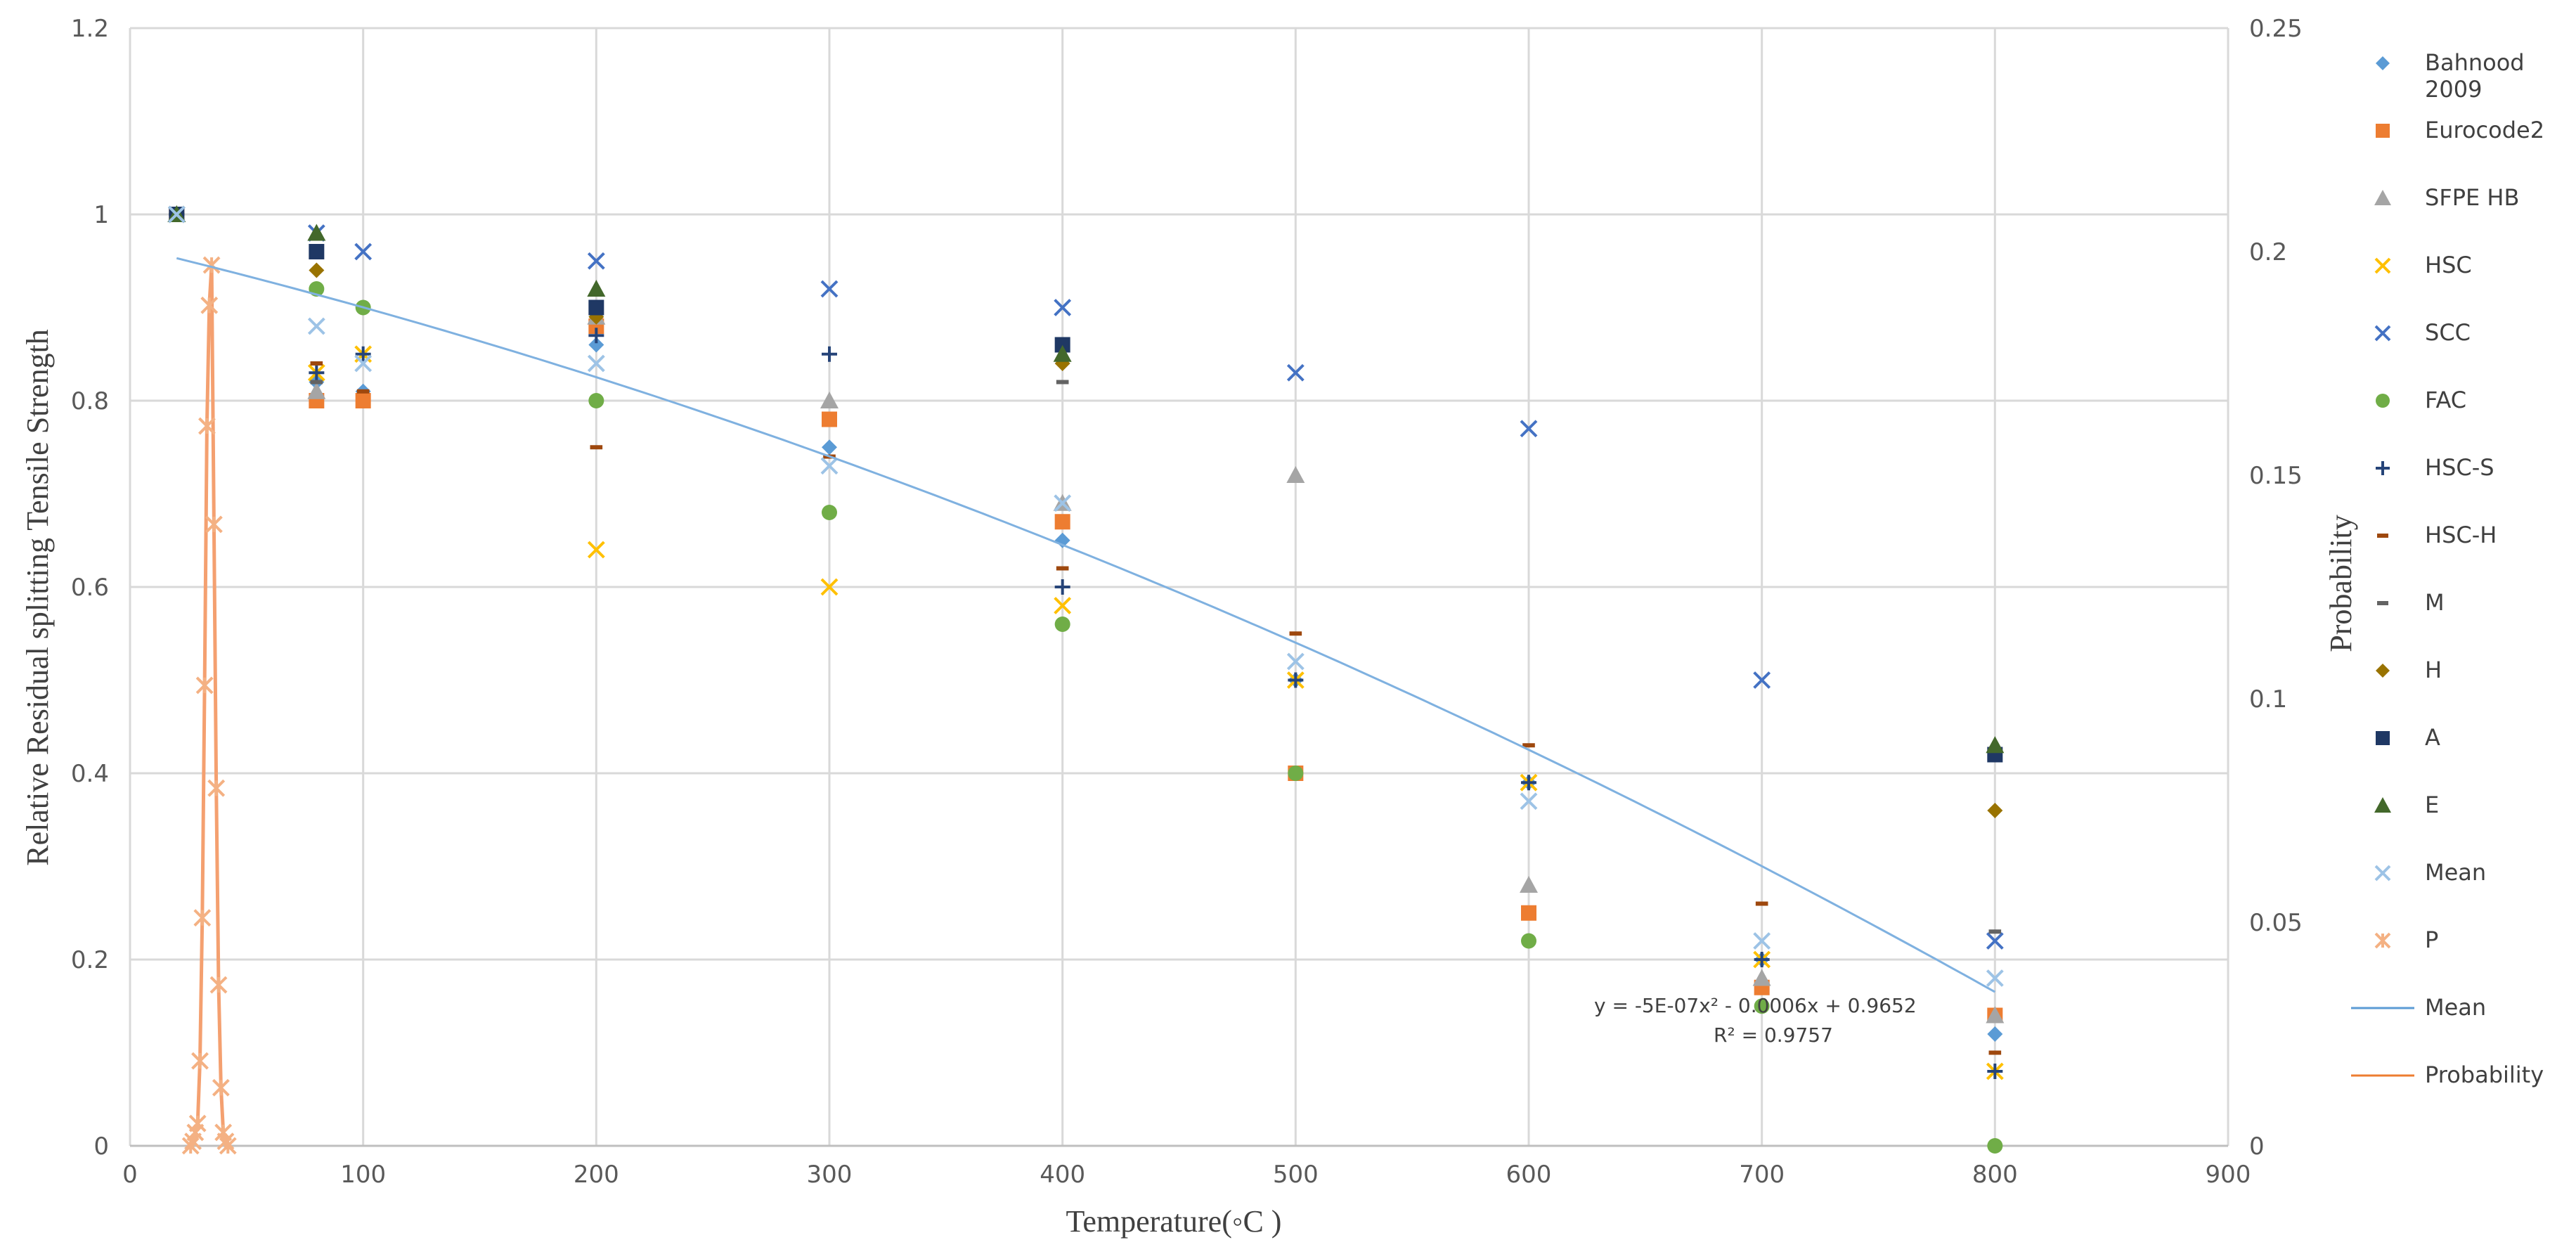 This screenshot has height=1259, width=2576. I want to click on y2-tick-label: 0.25, so click(2276, 29).